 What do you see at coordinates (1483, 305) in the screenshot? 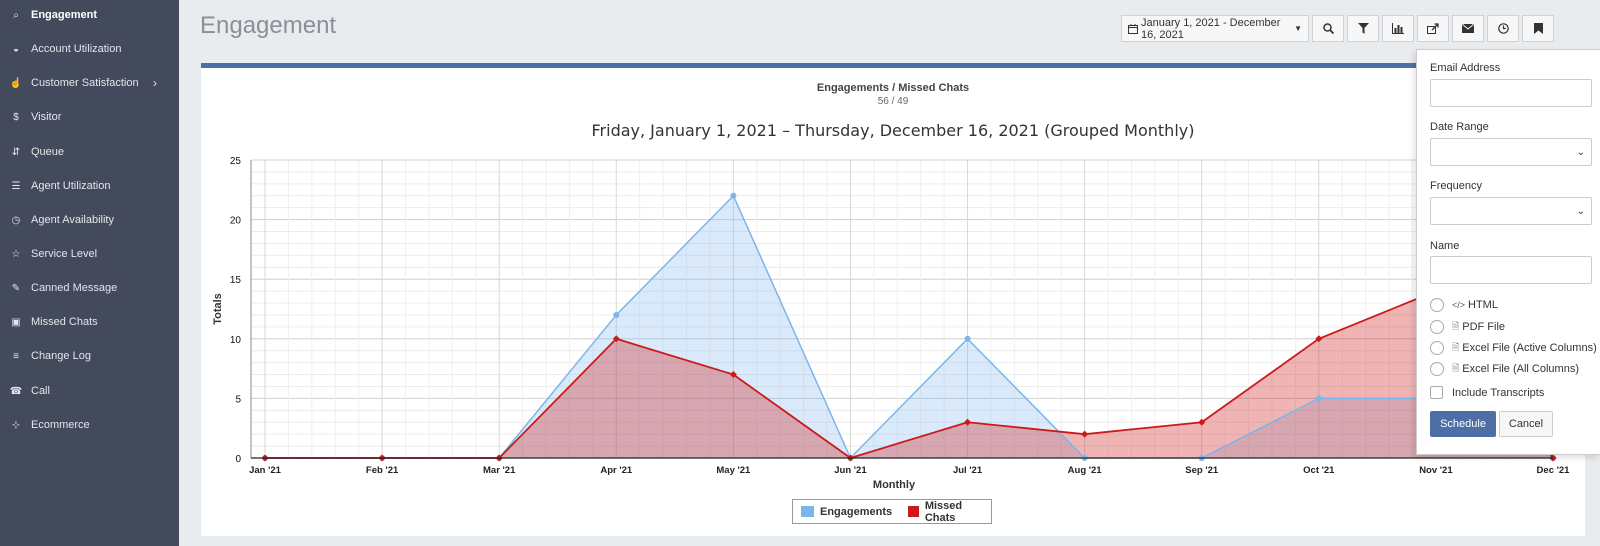
I see `format-label: HTML` at bounding box center [1483, 305].